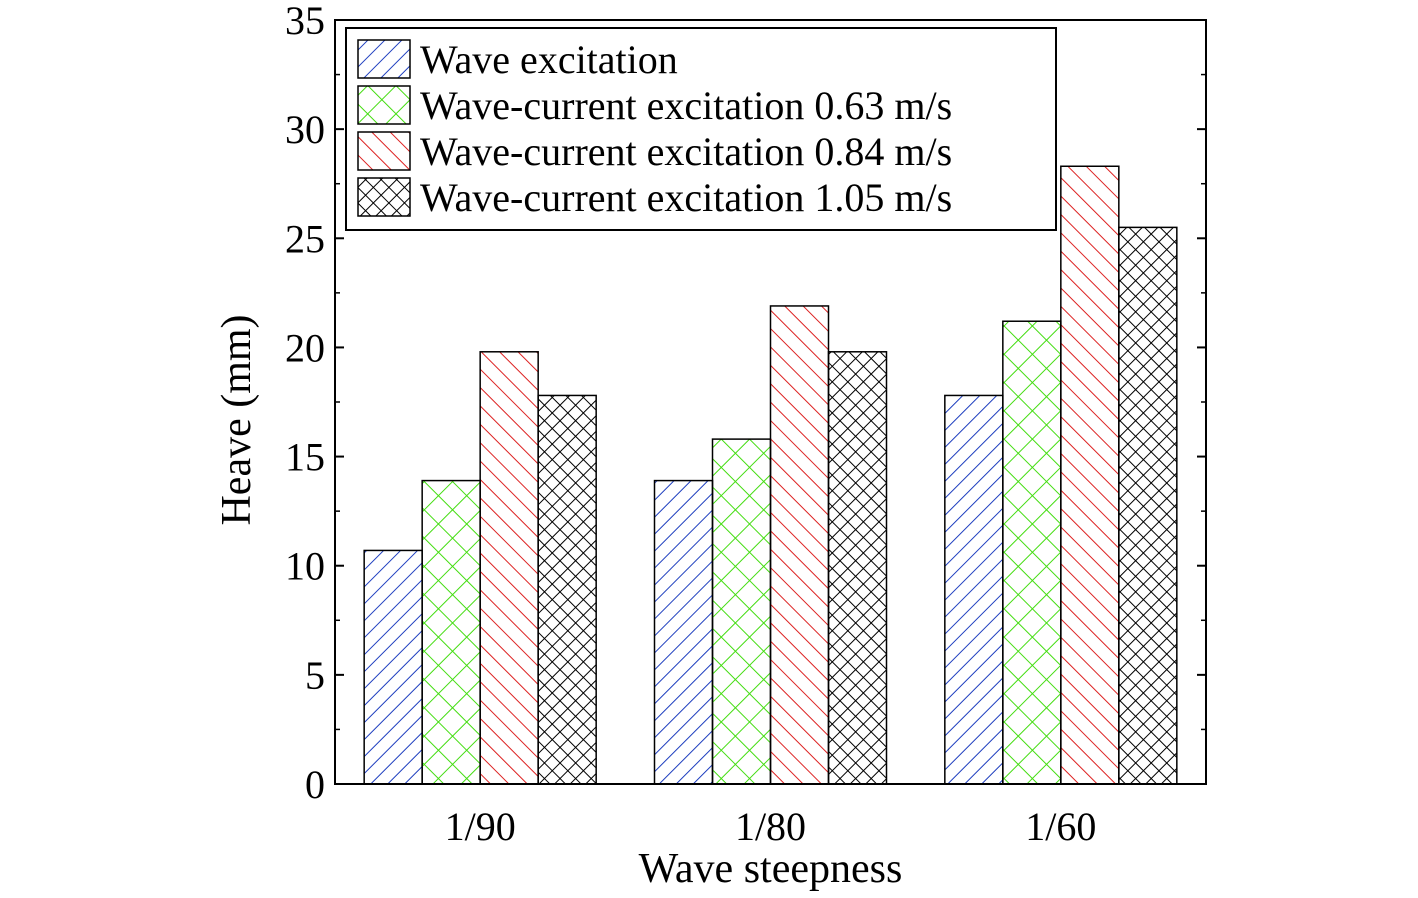 This screenshot has height=898, width=1418. I want to click on y-axis-title: Heave (mm), so click(237, 419).